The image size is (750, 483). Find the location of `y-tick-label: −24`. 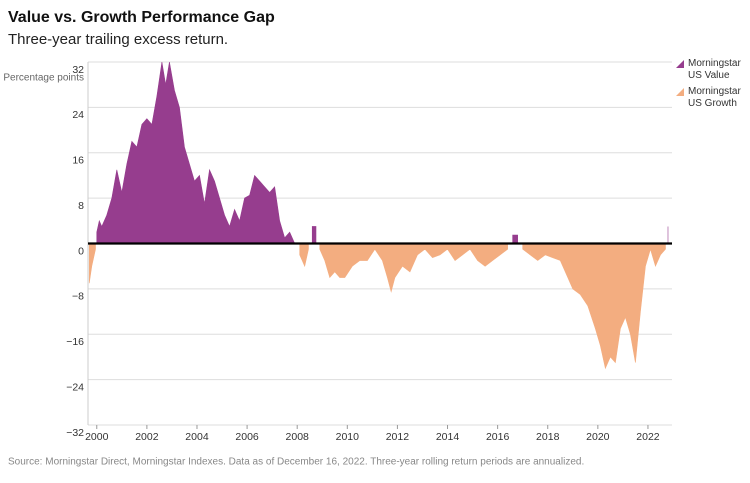

y-tick-label: −24 is located at coordinates (75, 387).